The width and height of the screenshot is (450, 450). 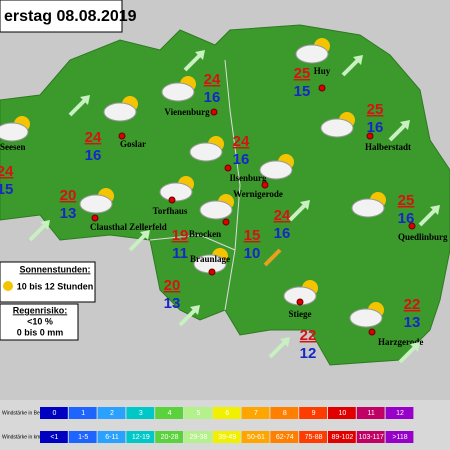 What do you see at coordinates (13, 147) in the screenshot?
I see `city-label: Seesen` at bounding box center [13, 147].